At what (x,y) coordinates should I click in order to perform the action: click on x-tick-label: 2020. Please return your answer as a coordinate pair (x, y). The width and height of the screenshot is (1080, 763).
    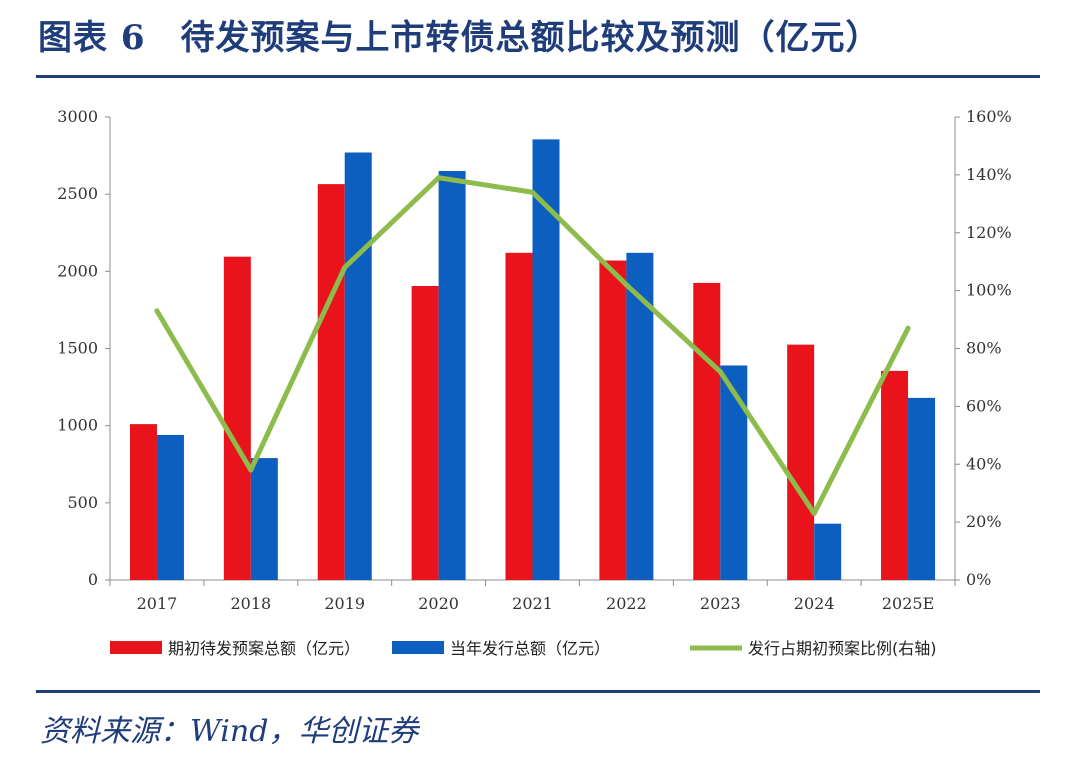
    Looking at the image, I should click on (438, 603).